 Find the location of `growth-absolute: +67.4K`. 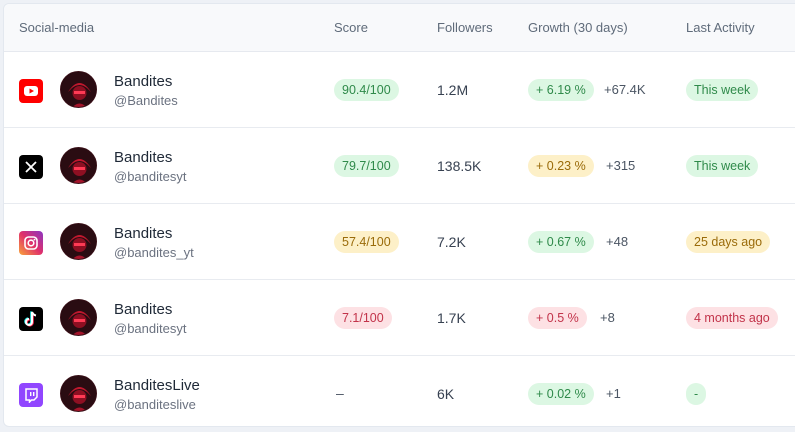

growth-absolute: +67.4K is located at coordinates (625, 89).